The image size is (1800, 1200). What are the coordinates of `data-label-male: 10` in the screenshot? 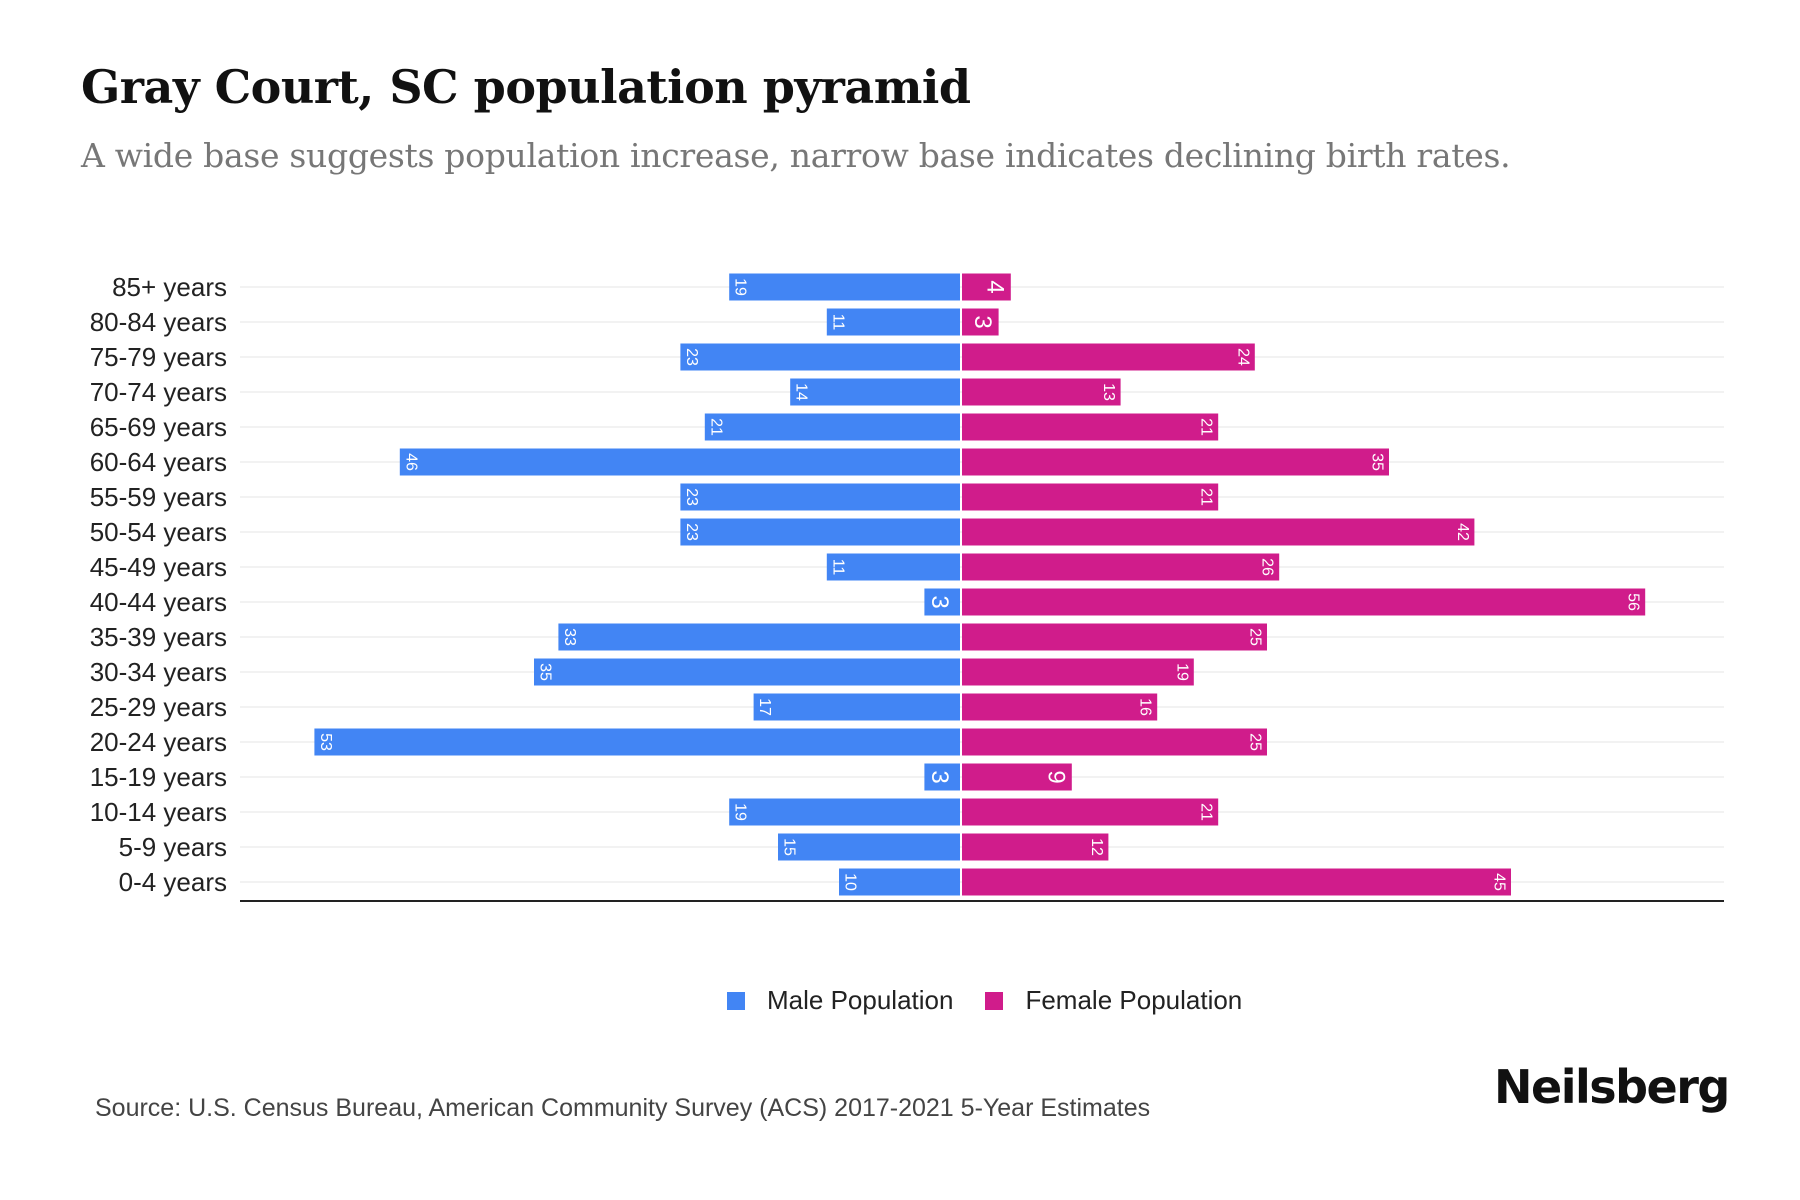 It's located at (850, 882).